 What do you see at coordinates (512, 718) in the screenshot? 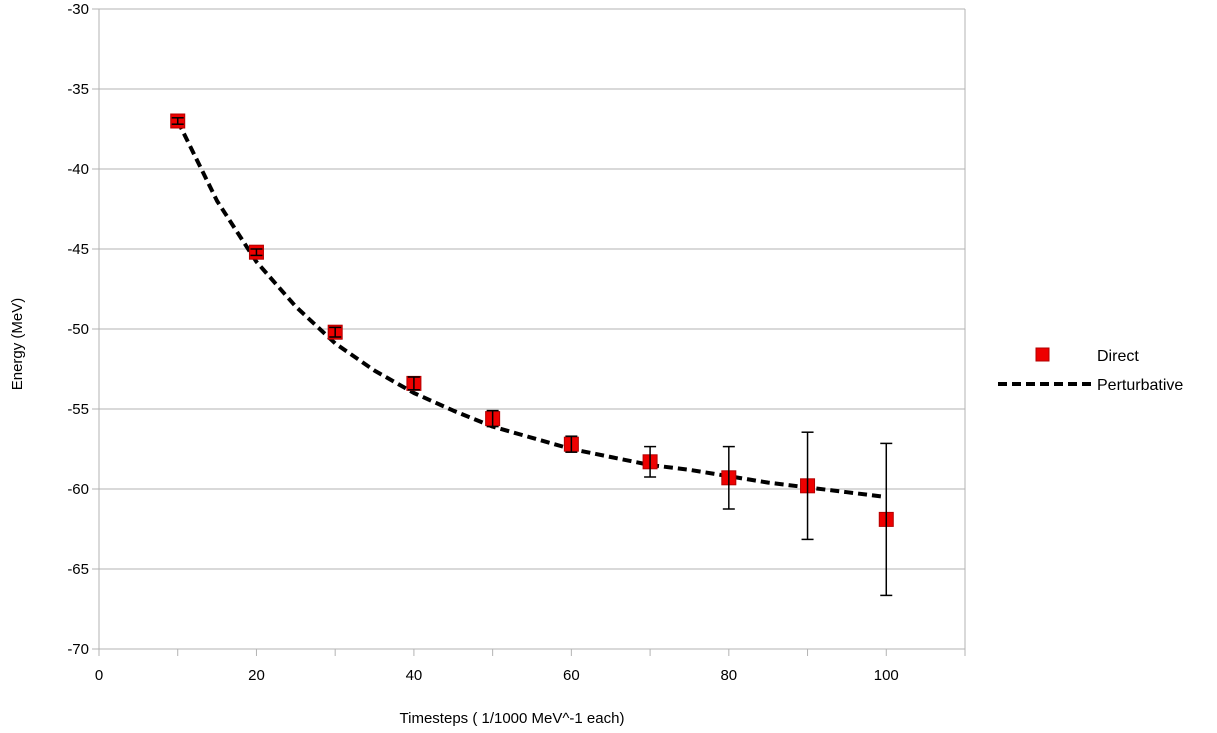
I see `x-axis-title: Timesteps ( 1/1000 MeV^-1 each)` at bounding box center [512, 718].